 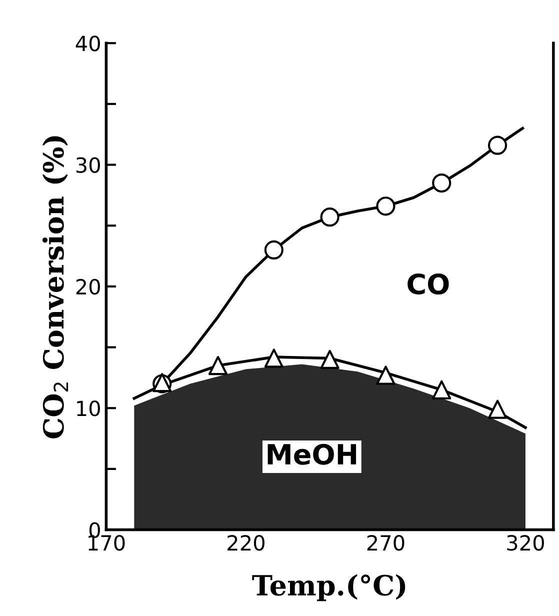 I want to click on y-tick-label: 30, so click(x=88, y=165).